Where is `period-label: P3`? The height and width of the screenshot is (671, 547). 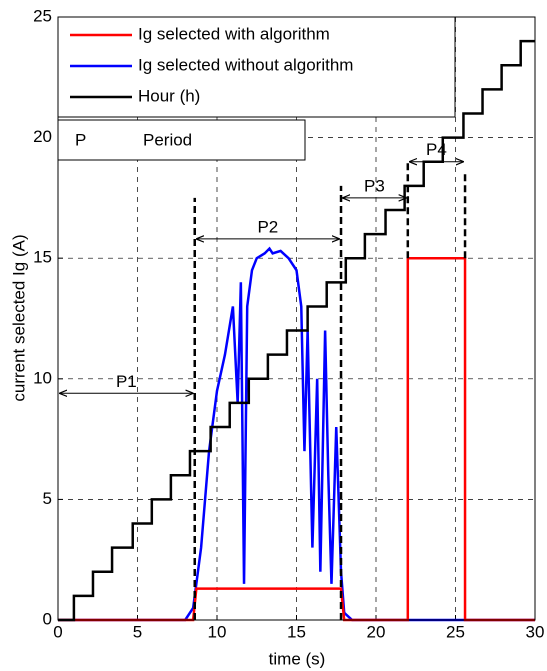 period-label: P3 is located at coordinates (374, 185).